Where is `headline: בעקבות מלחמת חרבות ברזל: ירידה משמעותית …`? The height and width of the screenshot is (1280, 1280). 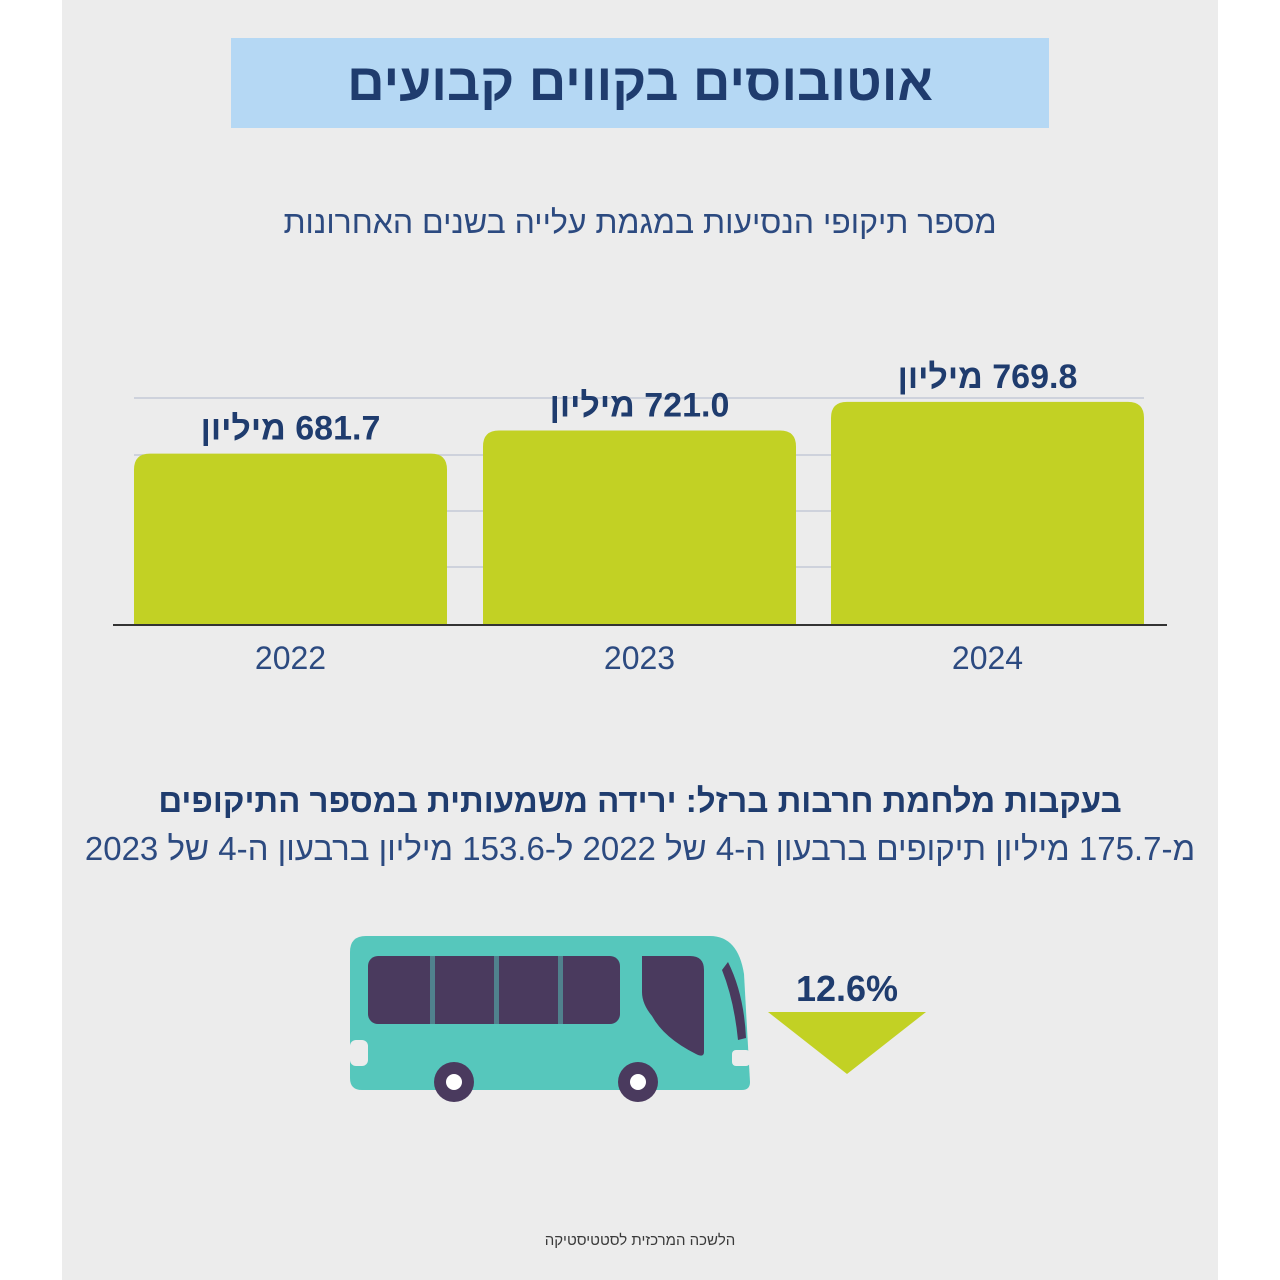
headline: בעקבות מלחמת חרבות ברזל: ירידה משמעותית … is located at coordinates (640, 800).